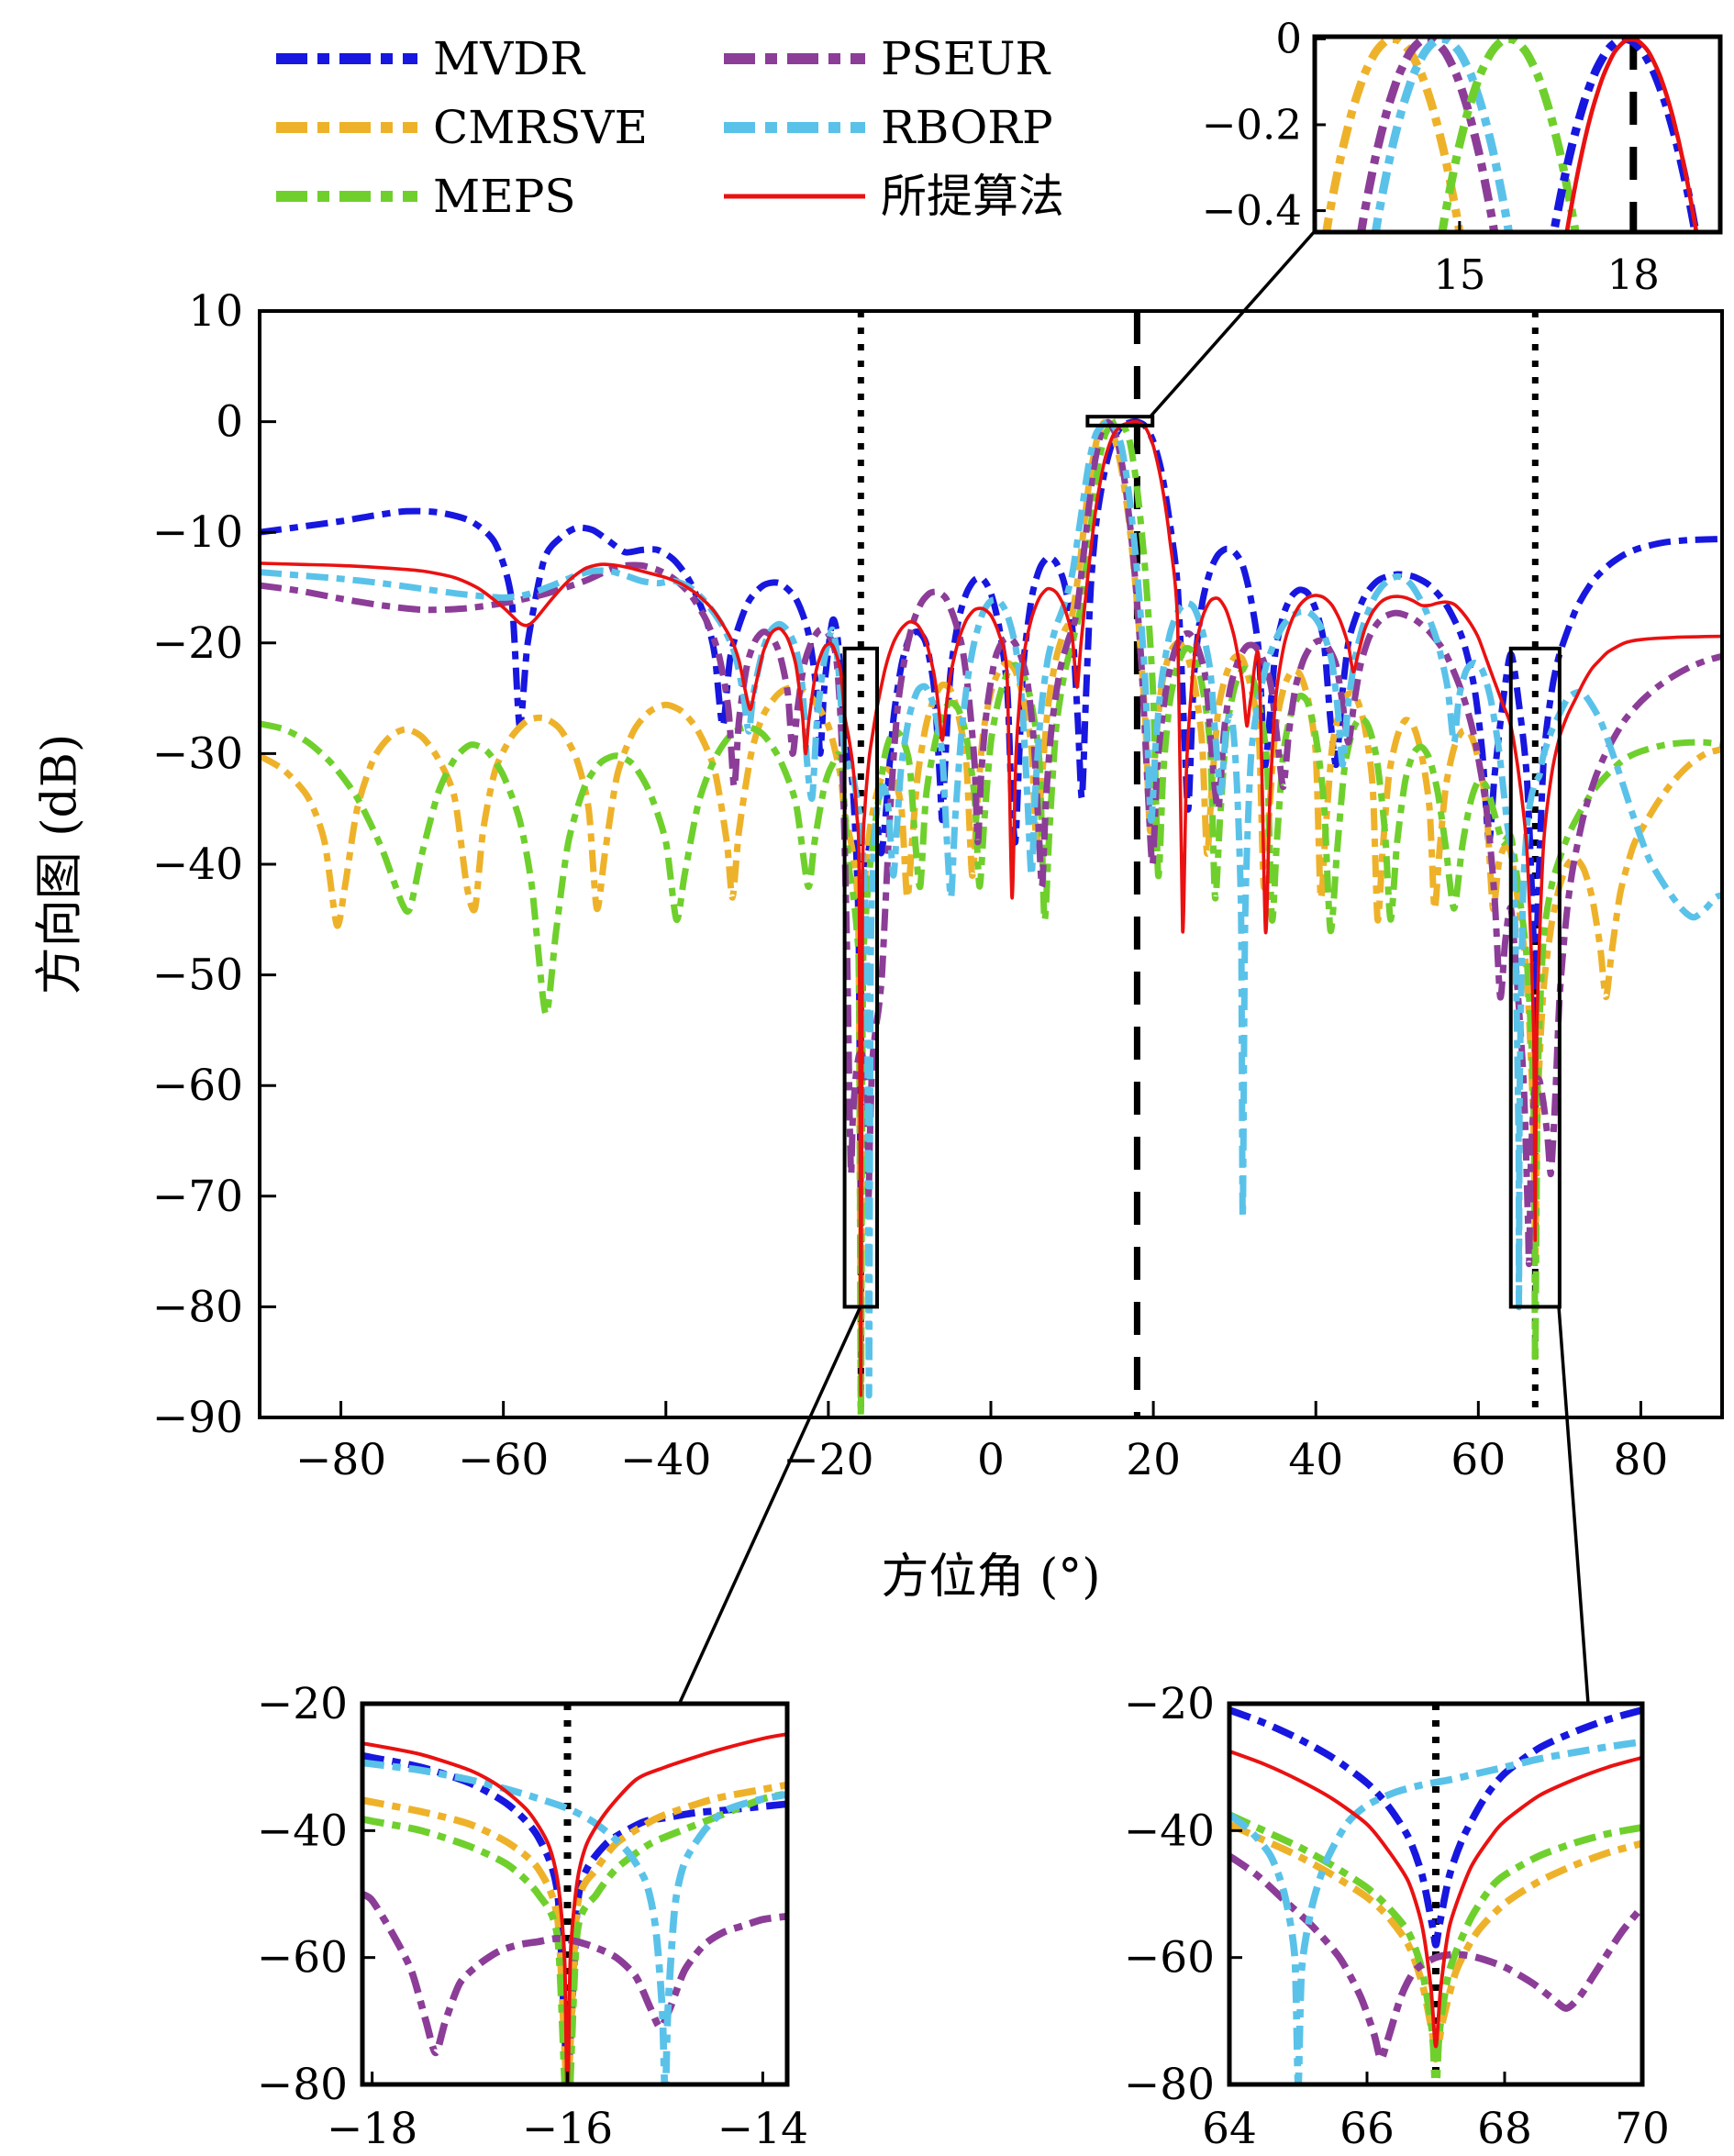 Image resolution: width=1734 pixels, height=2156 pixels. Describe the element at coordinates (1478, 1460) in the screenshot. I see `x-tick-label: 60` at that location.